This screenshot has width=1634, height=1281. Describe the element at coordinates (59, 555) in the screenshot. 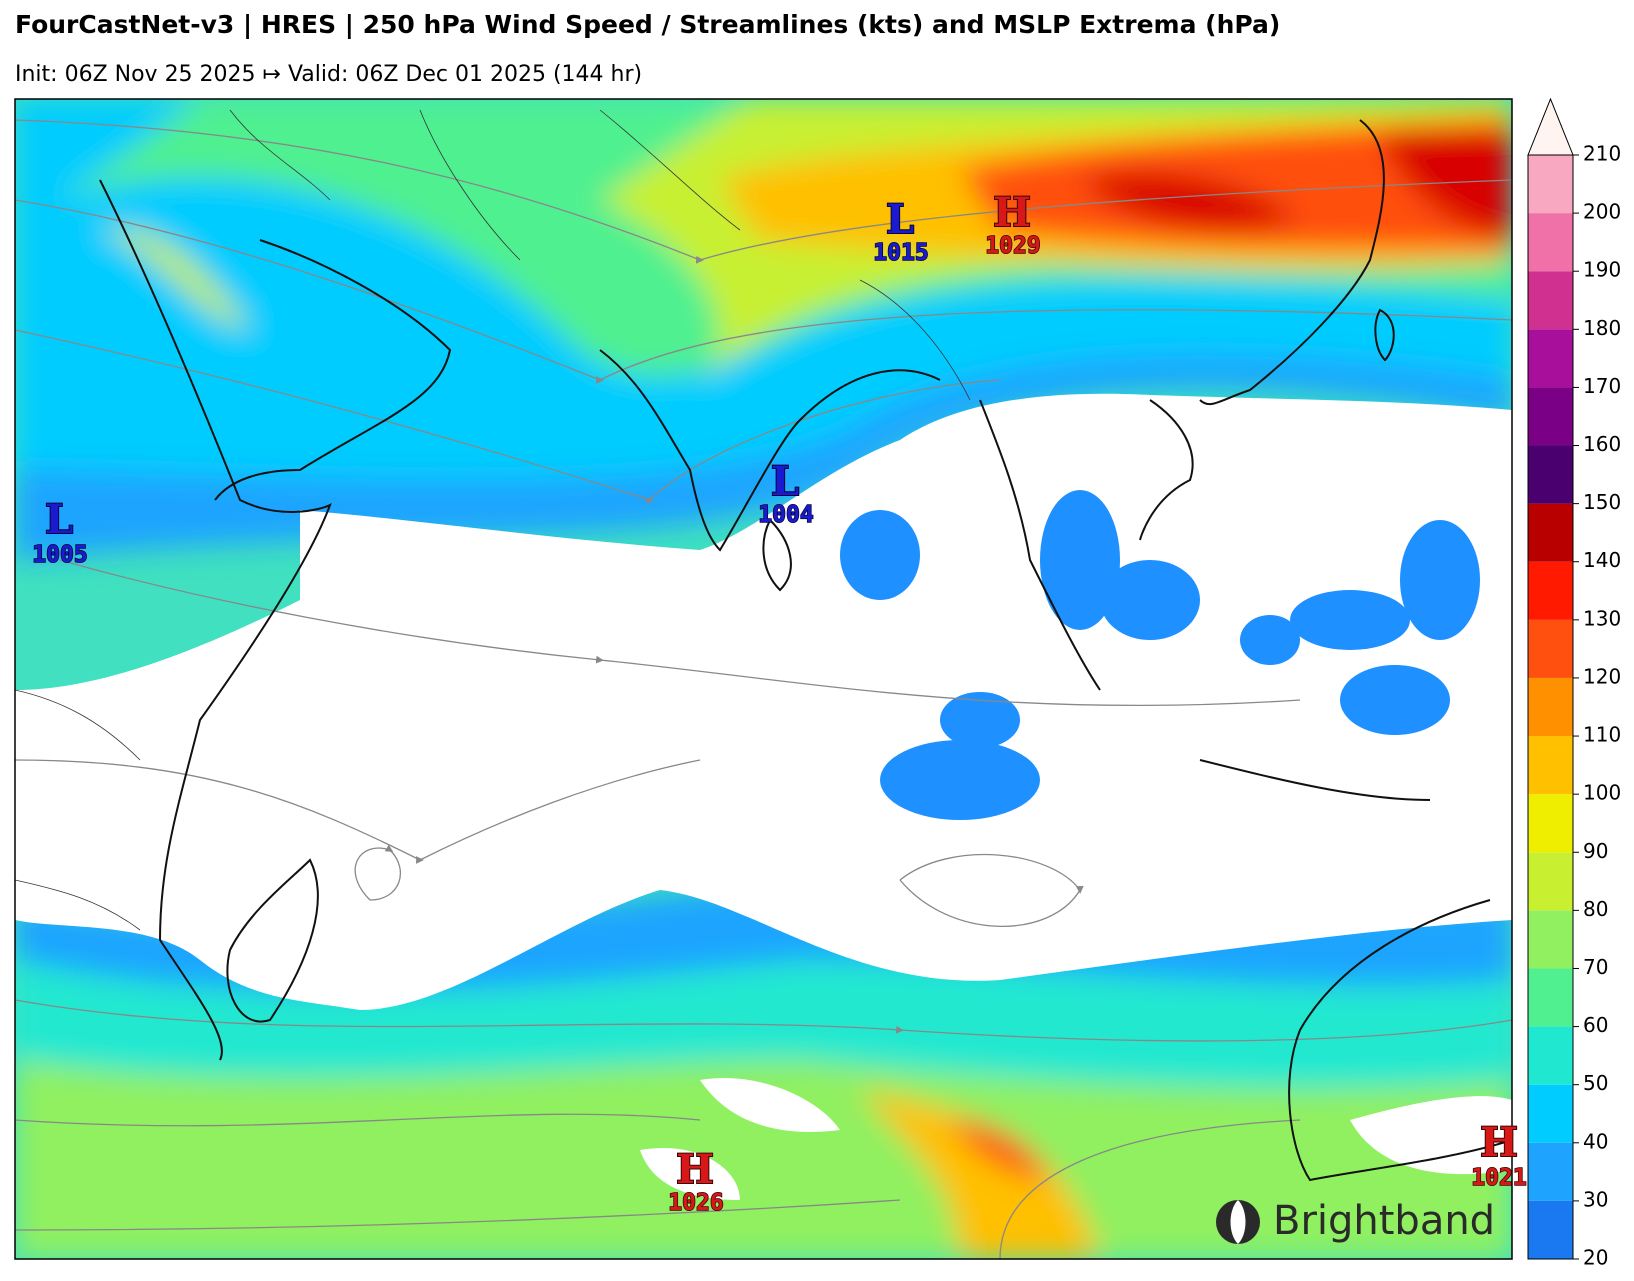

I see `pressure-value: 1005` at that location.